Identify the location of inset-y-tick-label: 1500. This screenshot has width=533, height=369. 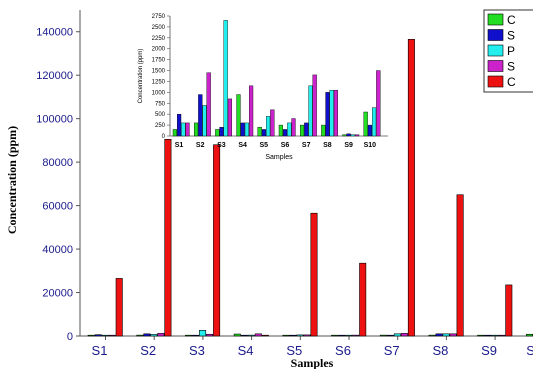
(159, 72).